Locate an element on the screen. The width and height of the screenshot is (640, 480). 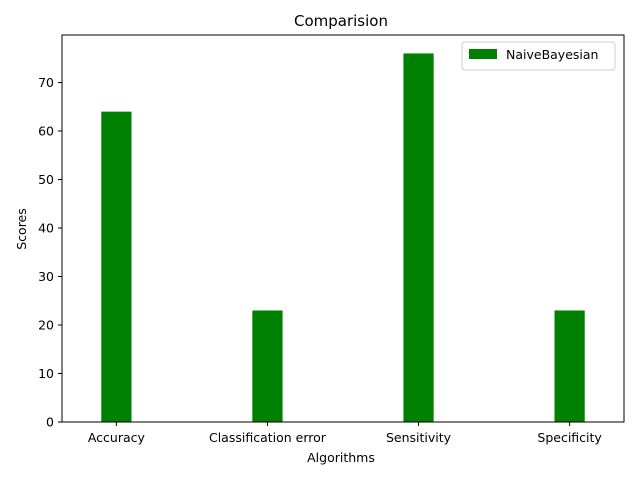
chart-title: Comparision is located at coordinates (341, 21).